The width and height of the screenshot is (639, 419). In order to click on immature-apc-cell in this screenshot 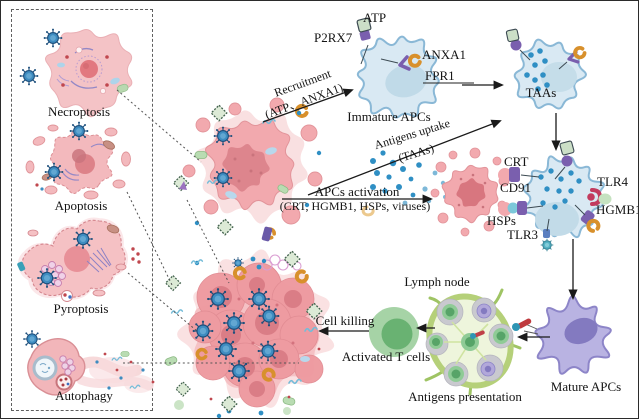, I will do `click(398, 68)`.